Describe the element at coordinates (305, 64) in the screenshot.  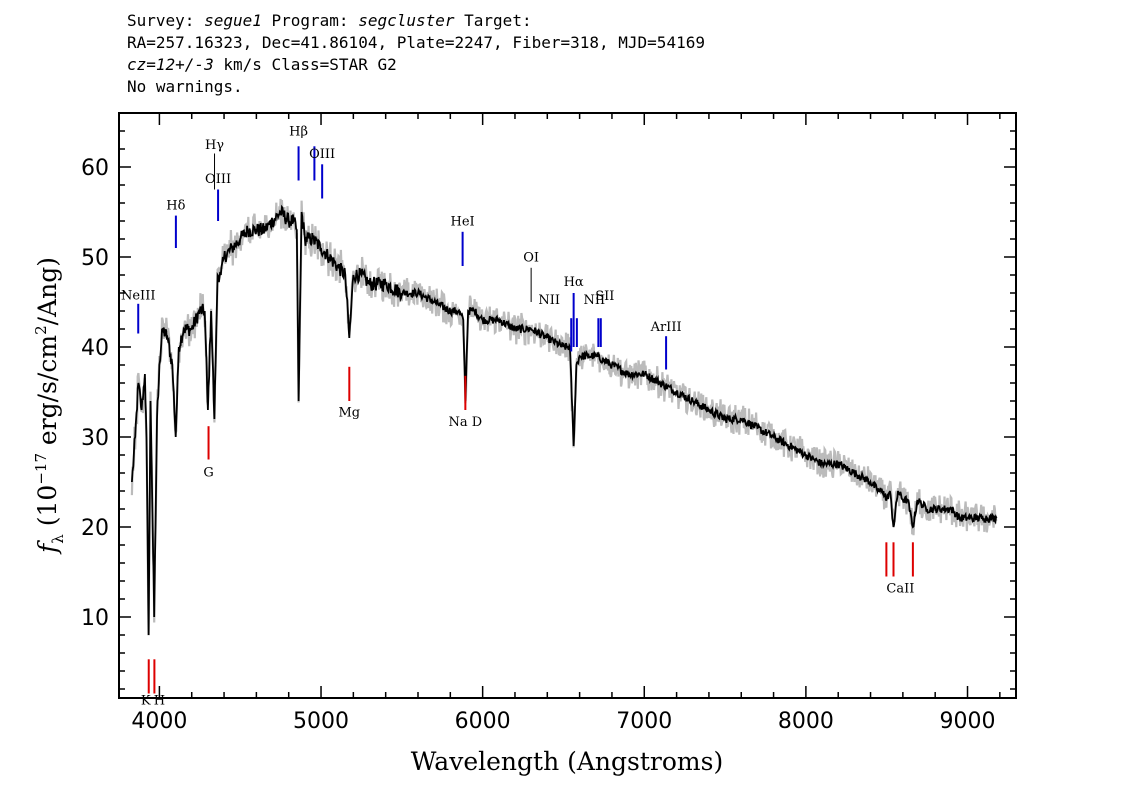
I see `class-value: km/s Class=STAR G2` at that location.